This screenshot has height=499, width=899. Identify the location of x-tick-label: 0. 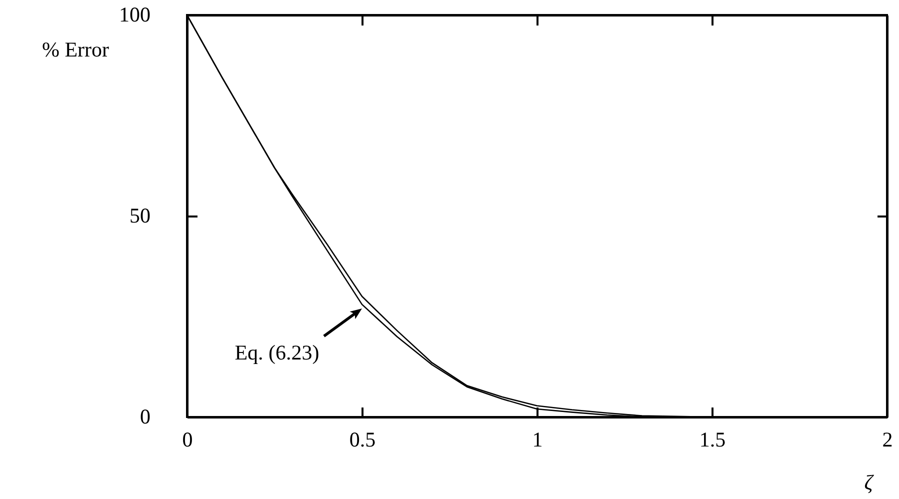
(187, 440).